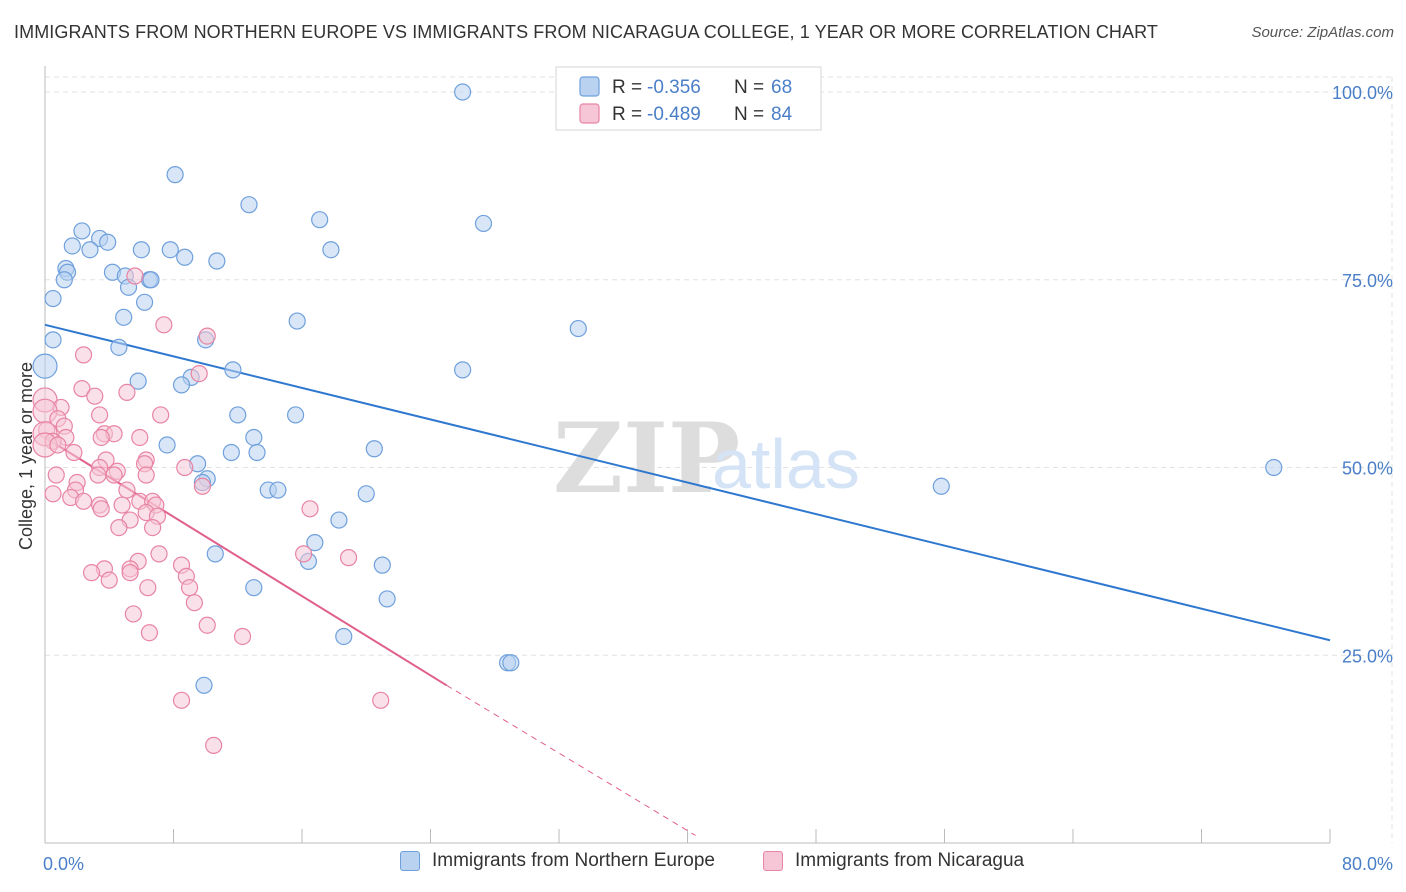 Image resolution: width=1406 pixels, height=892 pixels. What do you see at coordinates (63, 864) in the screenshot?
I see `x-tick-label: 0.0%` at bounding box center [63, 864].